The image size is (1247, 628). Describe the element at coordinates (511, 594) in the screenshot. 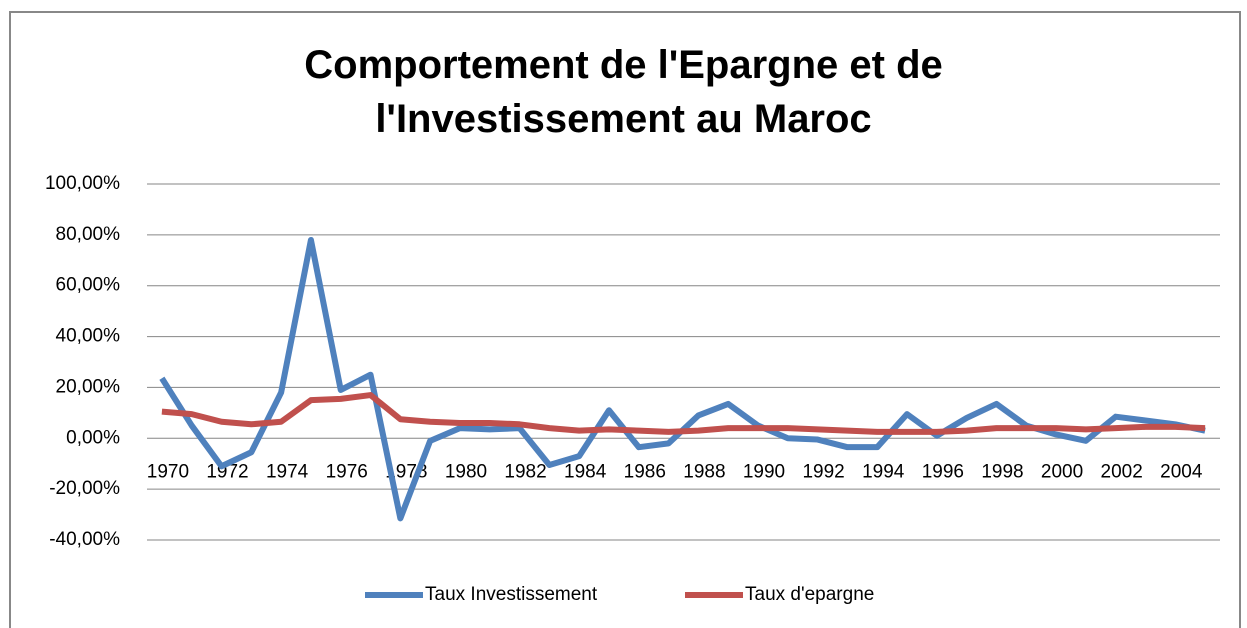

I see `legend-label: Taux Investissement` at that location.